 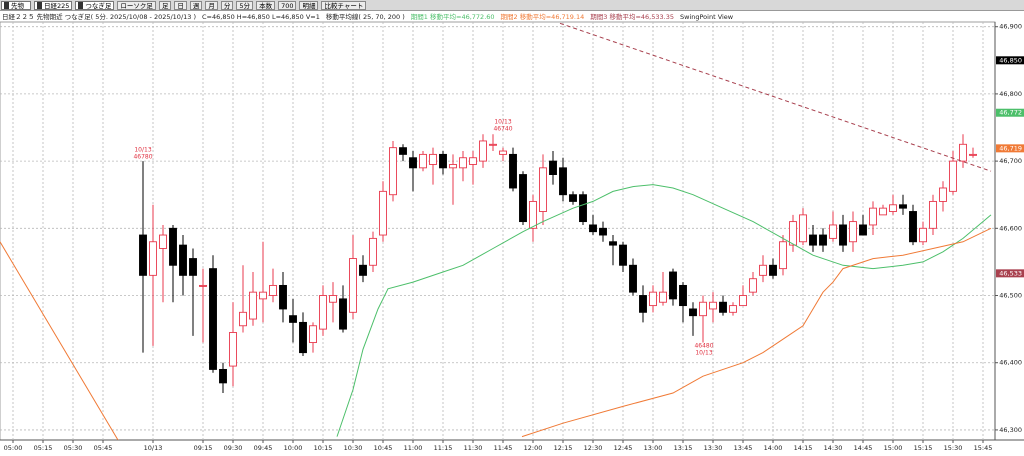 I want to click on toolbar-button: 週, so click(x=196, y=5).